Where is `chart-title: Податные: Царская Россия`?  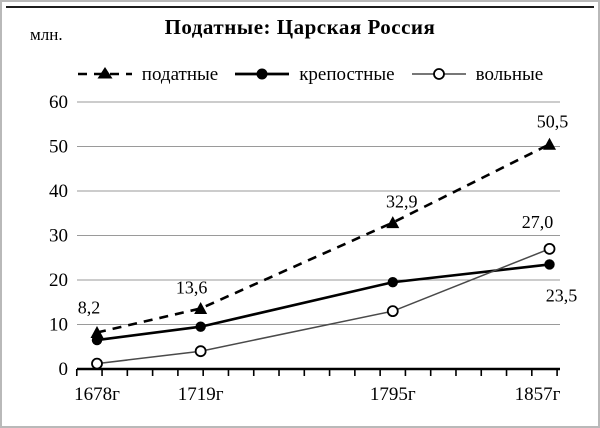 chart-title: Податные: Царская Россия is located at coordinates (300, 27).